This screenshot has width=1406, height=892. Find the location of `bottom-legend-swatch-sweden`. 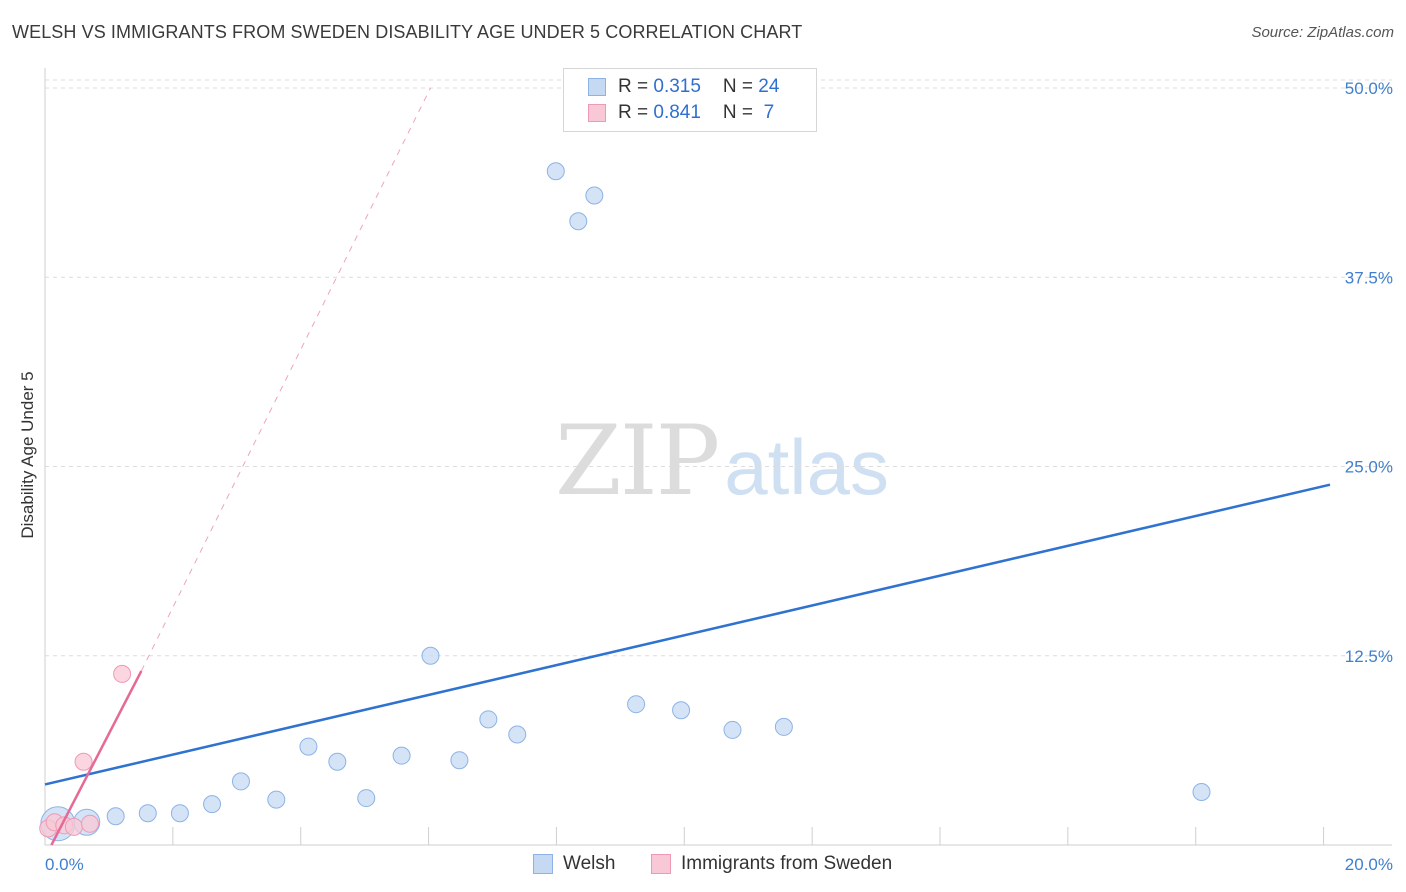

bottom-legend-swatch-sweden is located at coordinates (661, 864).